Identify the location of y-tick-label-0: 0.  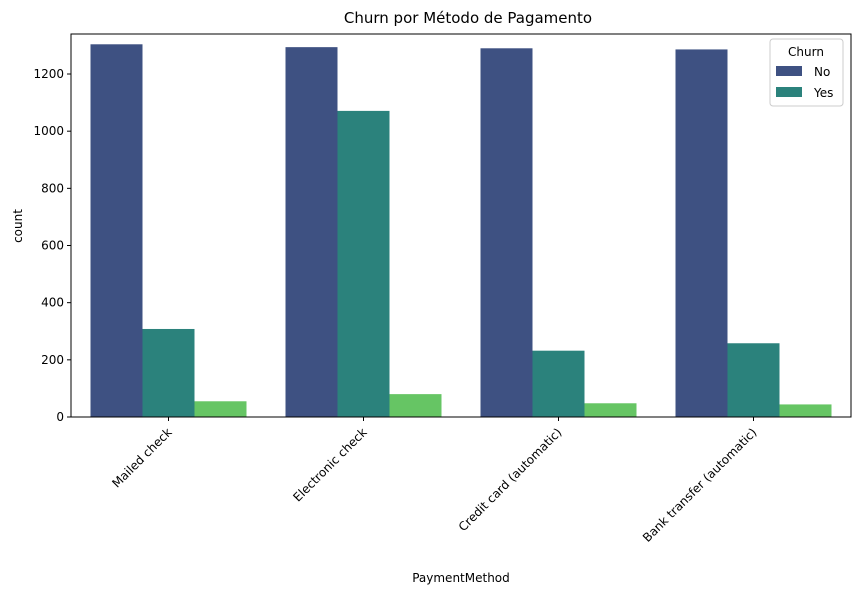
(60, 417).